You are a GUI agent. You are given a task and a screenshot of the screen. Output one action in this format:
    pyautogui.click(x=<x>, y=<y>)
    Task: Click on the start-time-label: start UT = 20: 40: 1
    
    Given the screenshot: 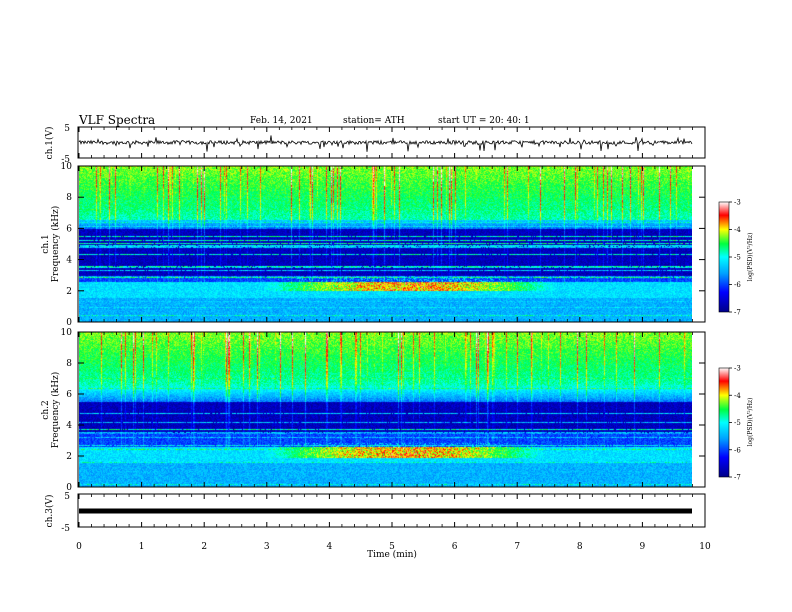 What is the action you would take?
    pyautogui.click(x=484, y=121)
    